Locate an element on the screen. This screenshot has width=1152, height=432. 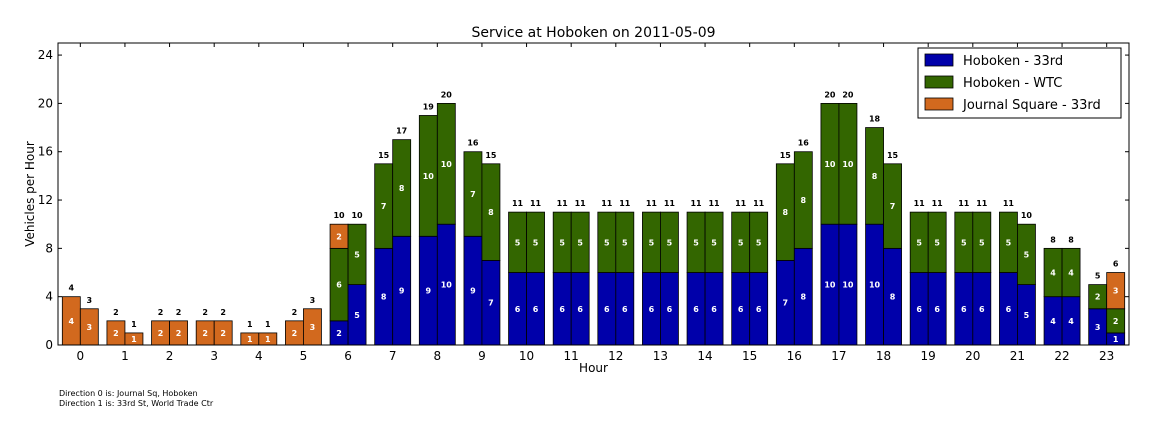
bar-total-label: 3 is located at coordinates (90, 300).